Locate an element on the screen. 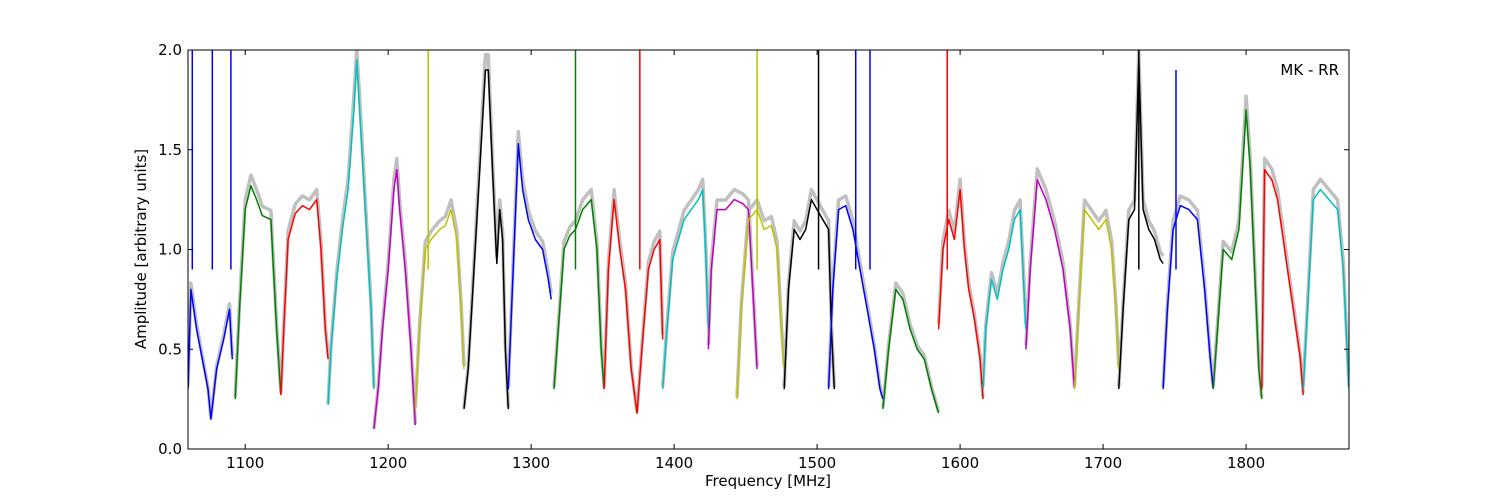 The image size is (1500, 500). y-tick-label-2: 1.0 is located at coordinates (170, 250).